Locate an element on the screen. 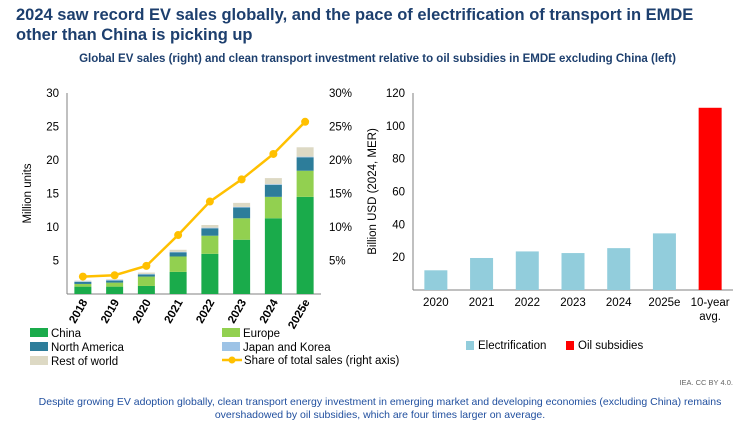 Image resolution: width=755 pixels, height=425 pixels. share-line is located at coordinates (194, 199).